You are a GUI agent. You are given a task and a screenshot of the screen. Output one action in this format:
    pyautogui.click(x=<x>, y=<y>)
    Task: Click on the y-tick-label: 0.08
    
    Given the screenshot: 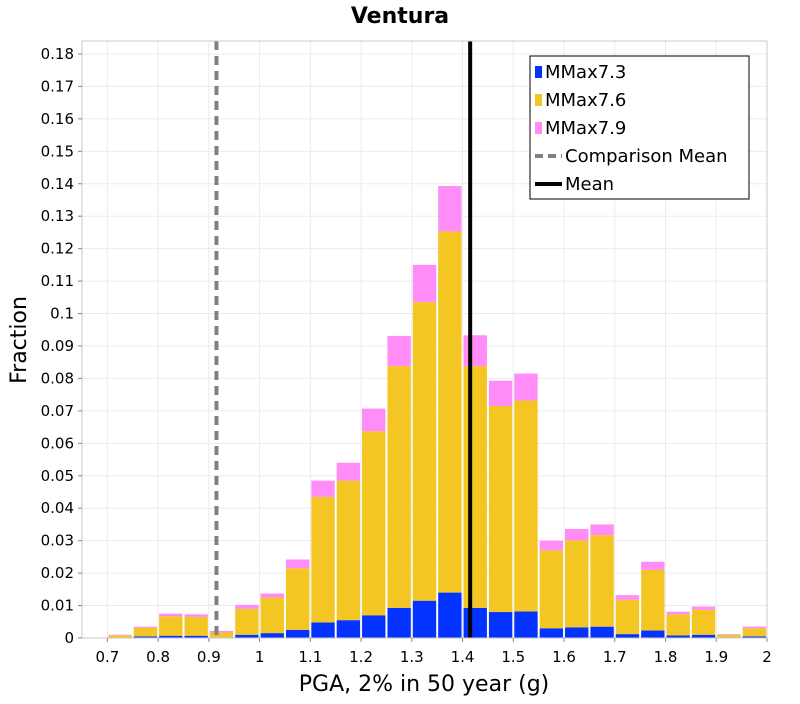 What is the action you would take?
    pyautogui.click(x=57, y=378)
    